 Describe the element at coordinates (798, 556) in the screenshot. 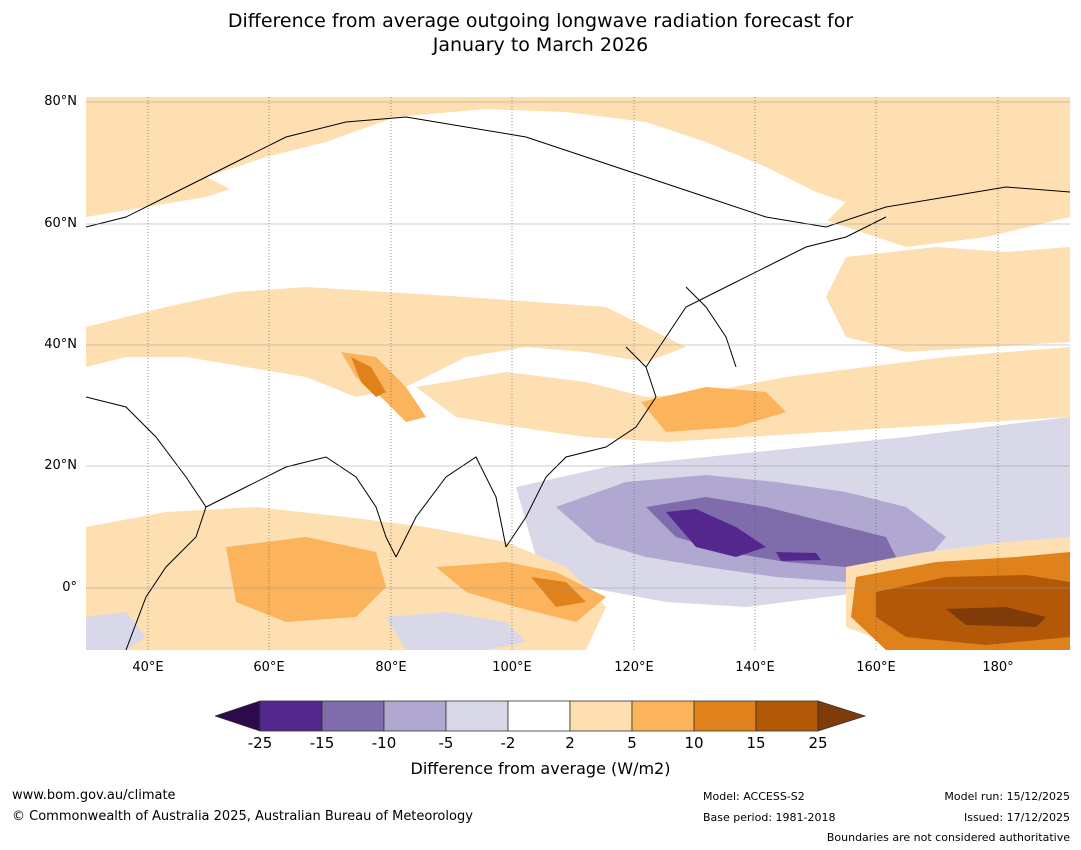

I see `anomaly-region-tropical-pacific-core-east` at that location.